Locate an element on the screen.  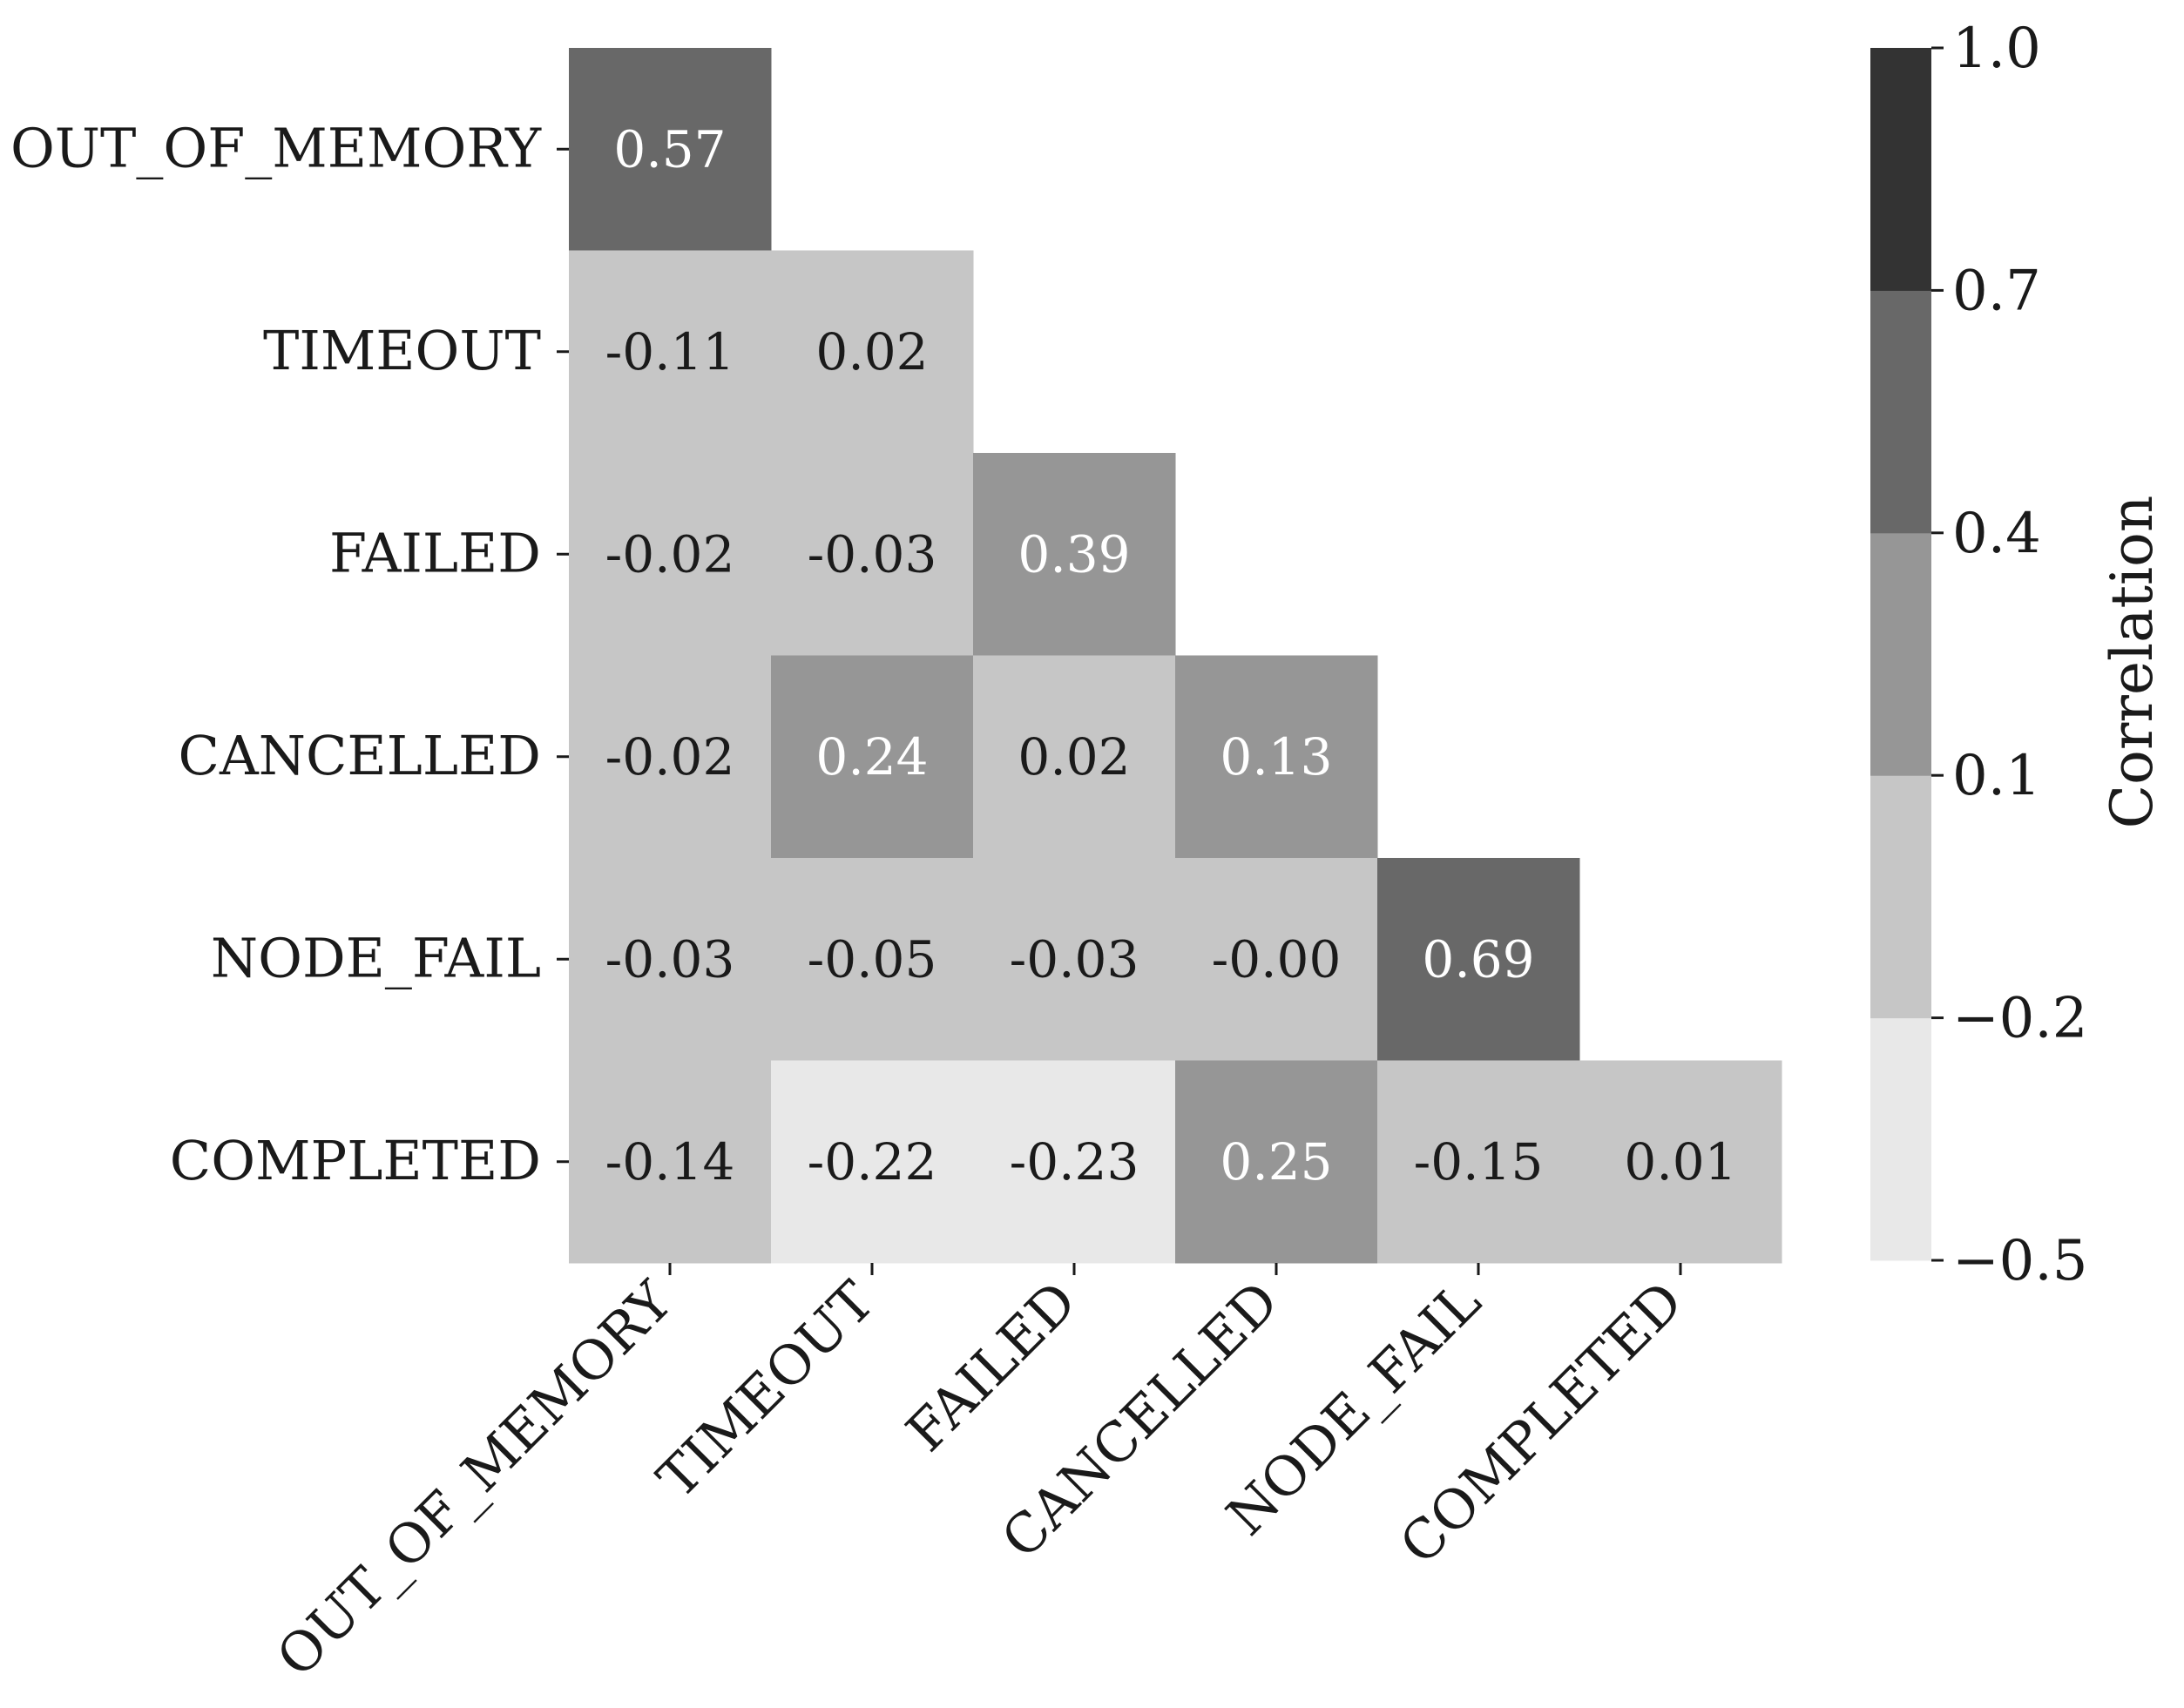
heatmap-cell-node-fail-node-fail is located at coordinates (1478, 959).